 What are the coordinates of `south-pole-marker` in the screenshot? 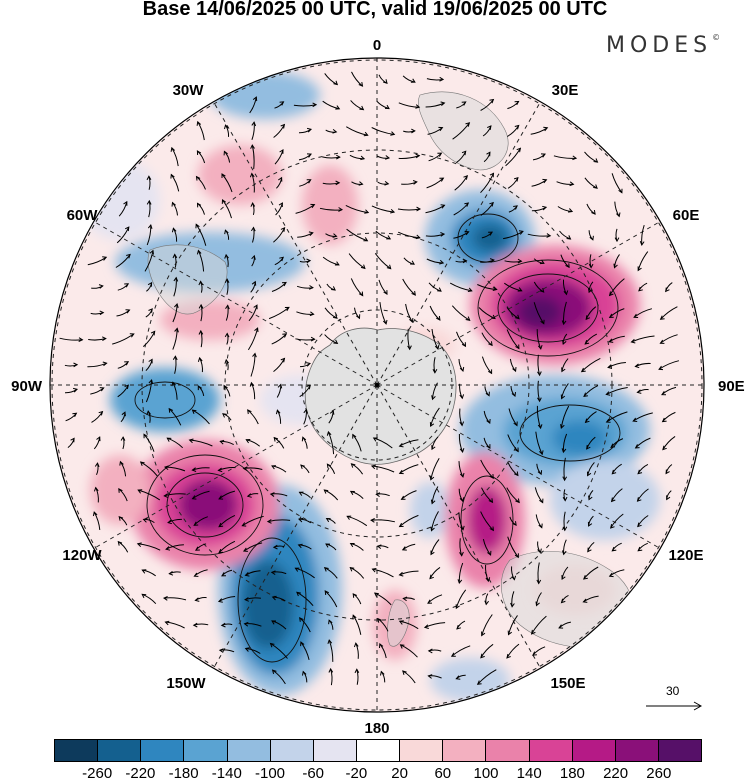 It's located at (377, 385).